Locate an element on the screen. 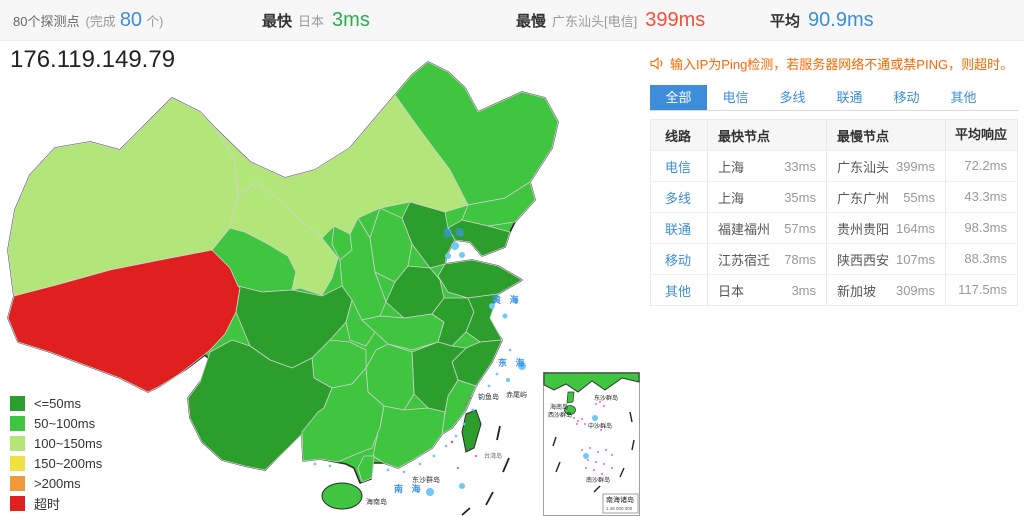 The height and width of the screenshot is (516, 1024). slow-ms: 107ms is located at coordinates (915, 259).